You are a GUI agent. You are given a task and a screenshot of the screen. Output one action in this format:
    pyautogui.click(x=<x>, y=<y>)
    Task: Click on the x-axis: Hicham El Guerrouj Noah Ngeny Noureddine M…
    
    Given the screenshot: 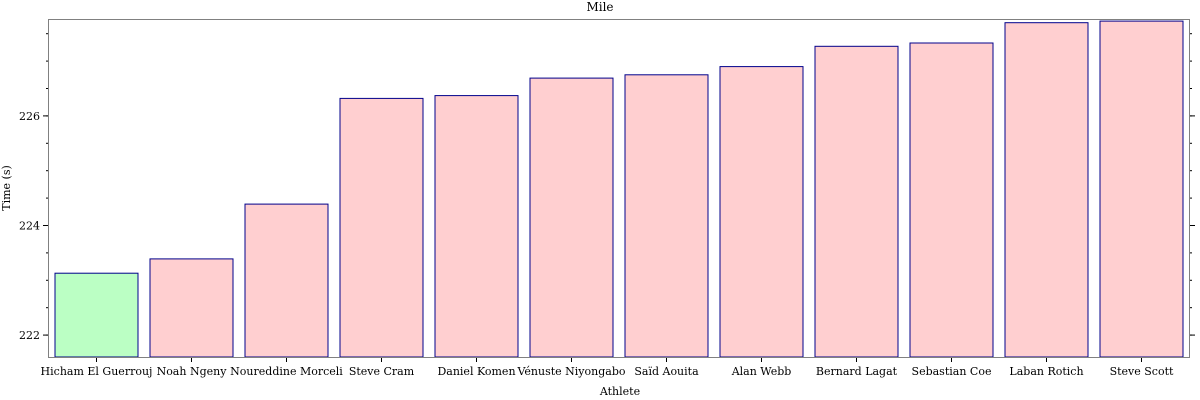 What is the action you would take?
    pyautogui.click(x=607, y=367)
    